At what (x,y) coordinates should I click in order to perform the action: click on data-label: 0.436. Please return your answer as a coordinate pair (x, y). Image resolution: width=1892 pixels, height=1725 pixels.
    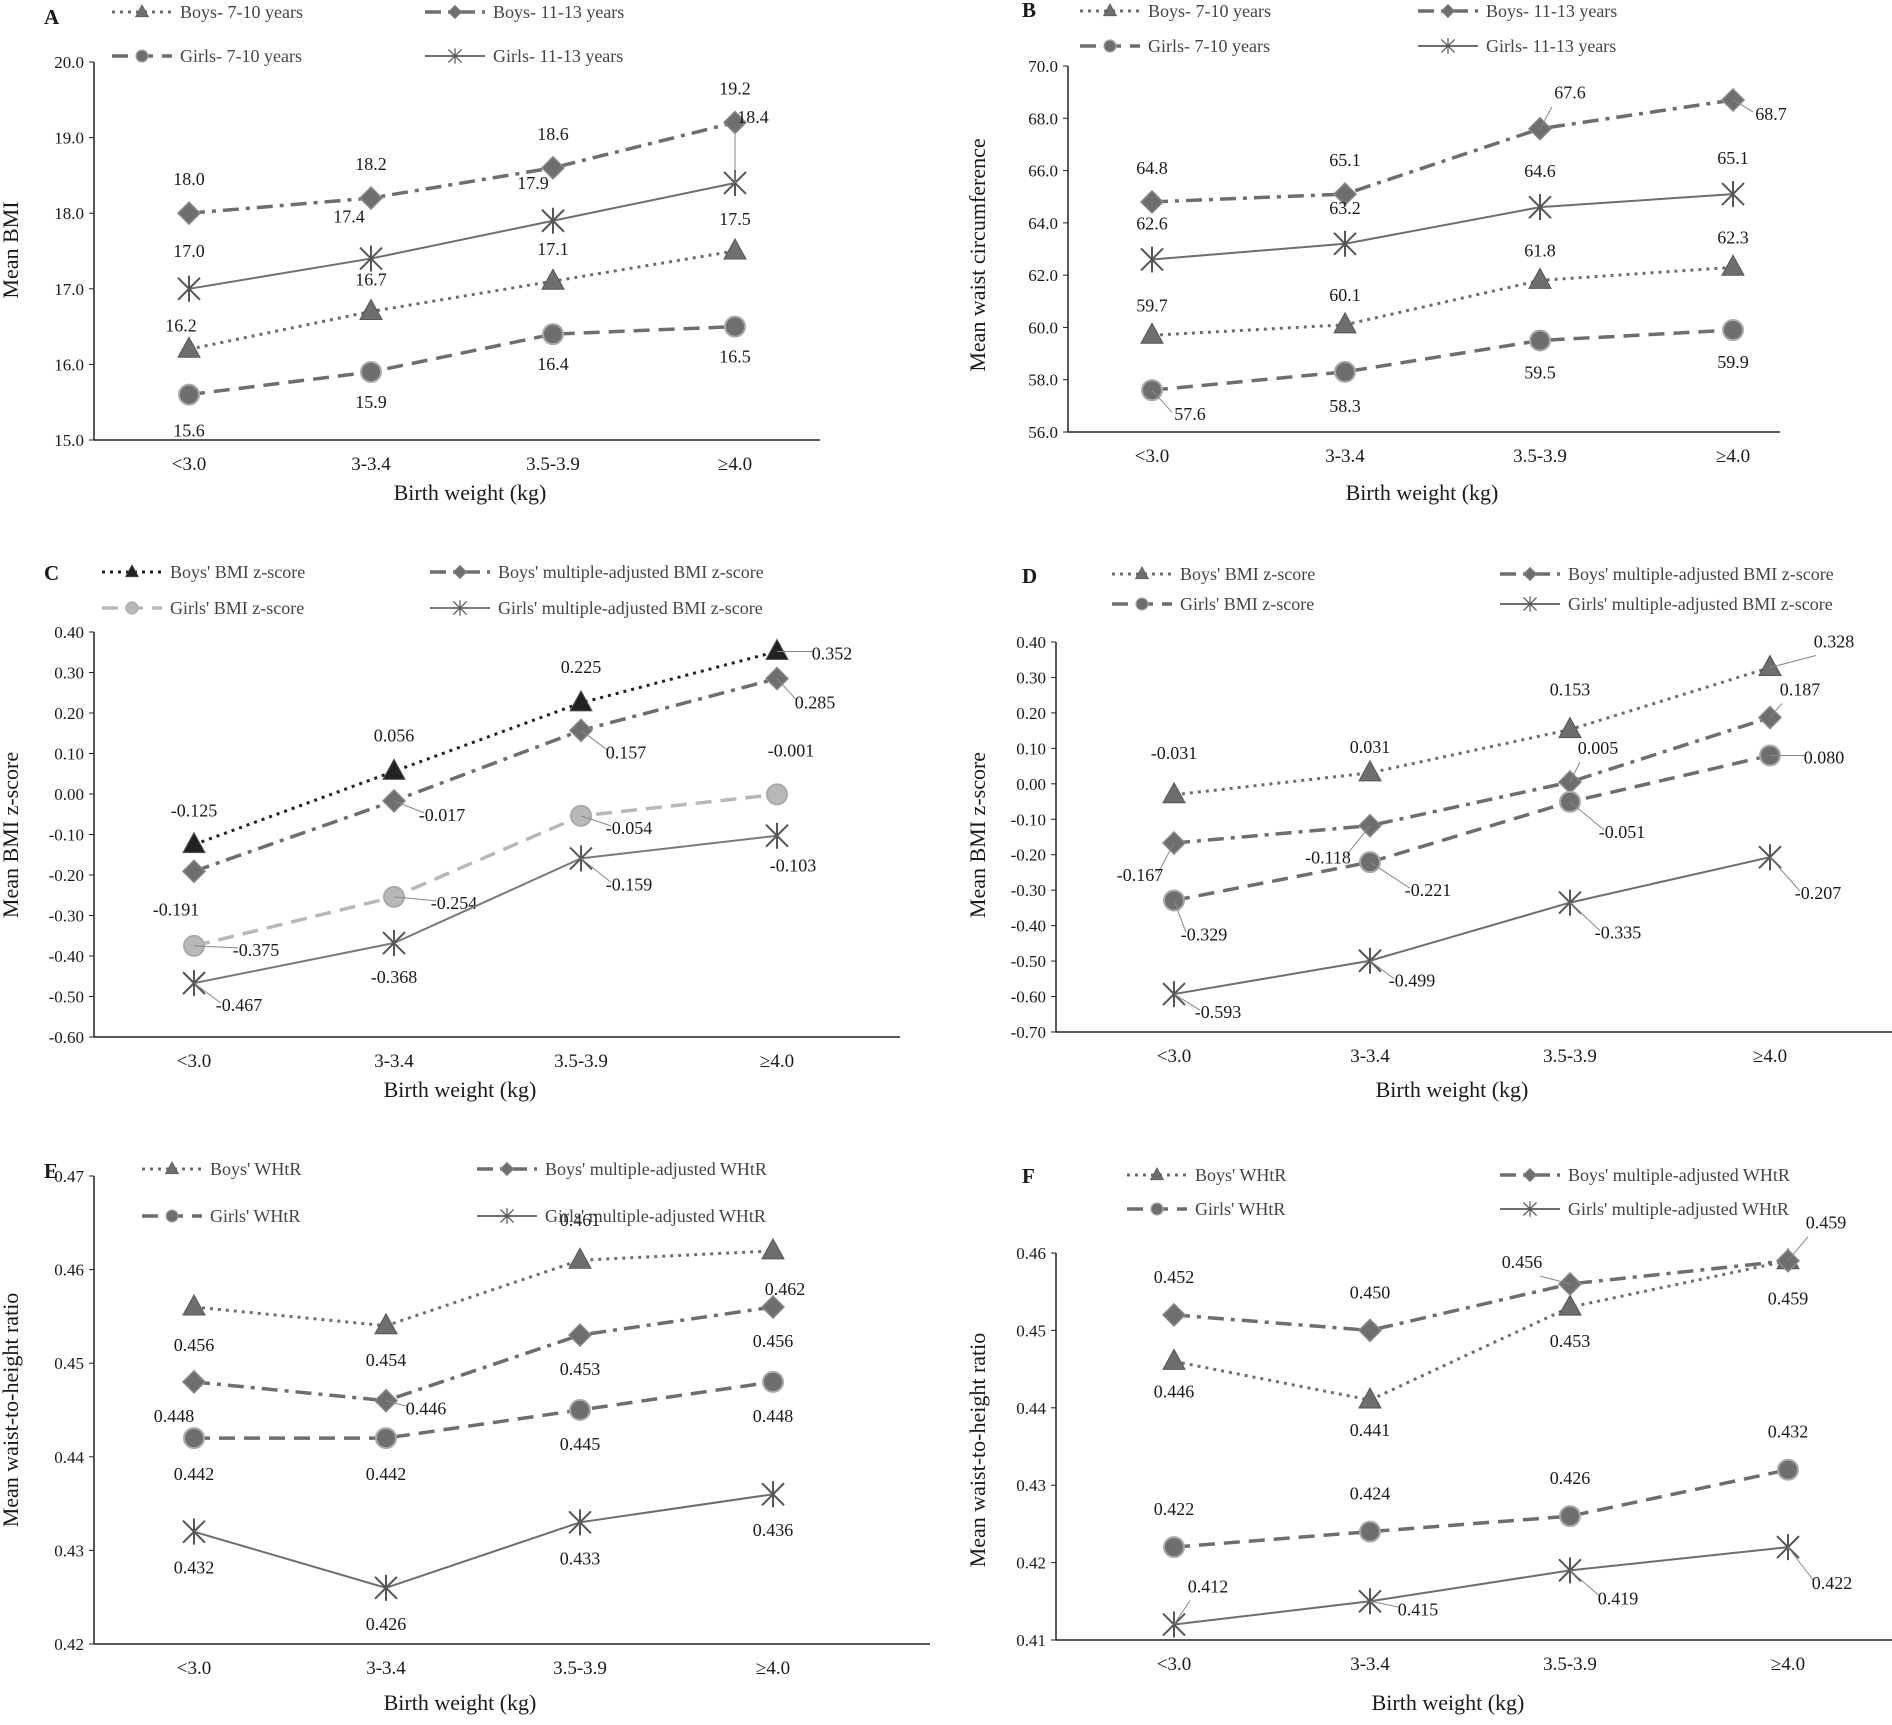
    Looking at the image, I should click on (773, 1530).